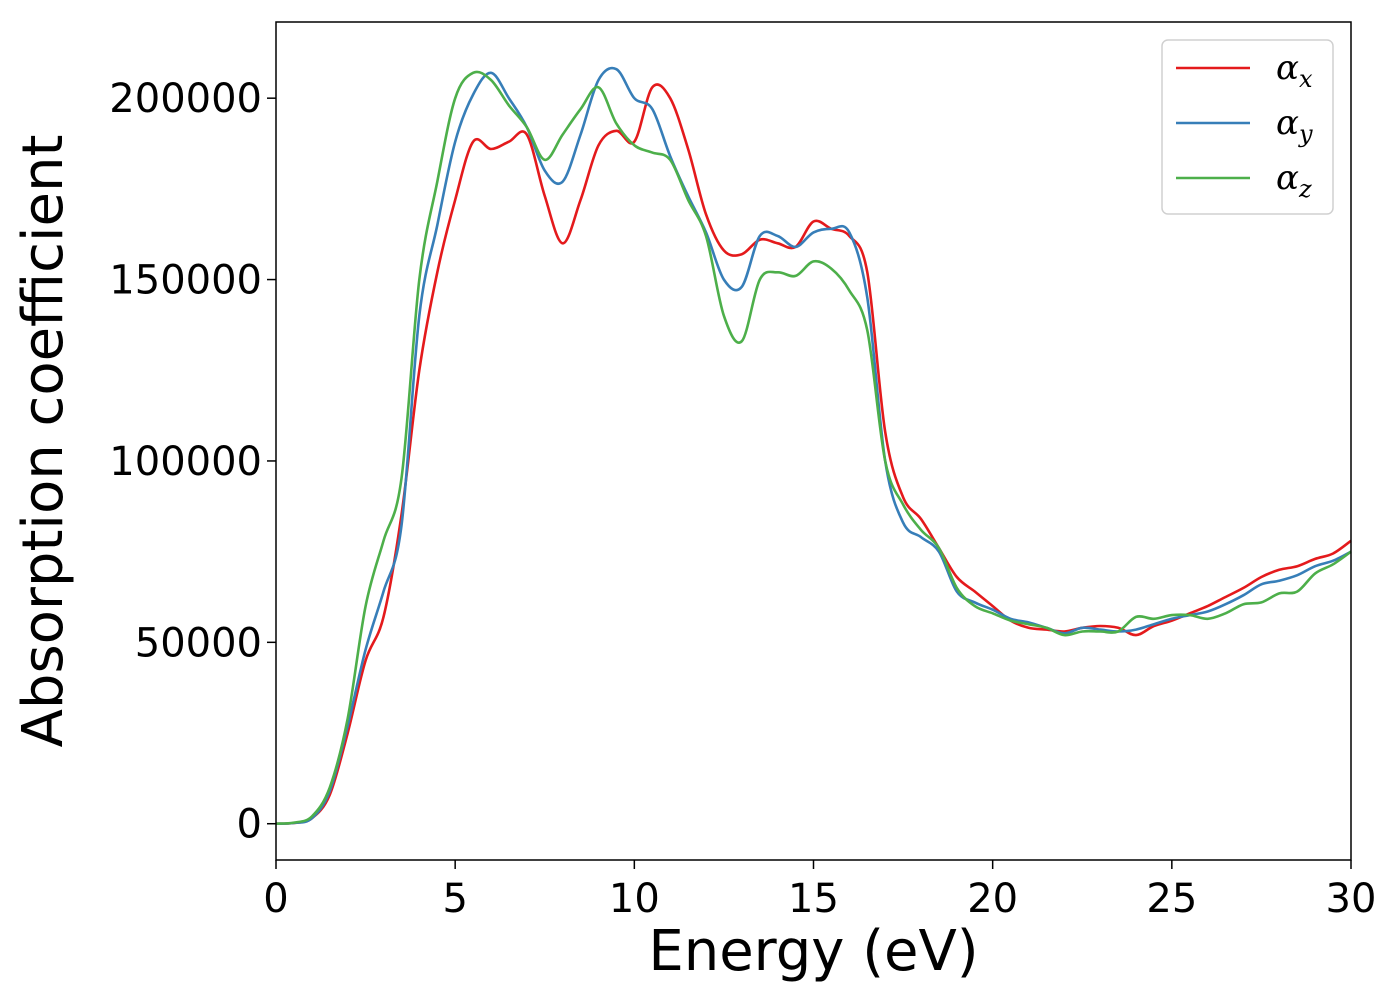  Describe the element at coordinates (1171, 899) in the screenshot. I see `x-tick-label: 25` at that location.